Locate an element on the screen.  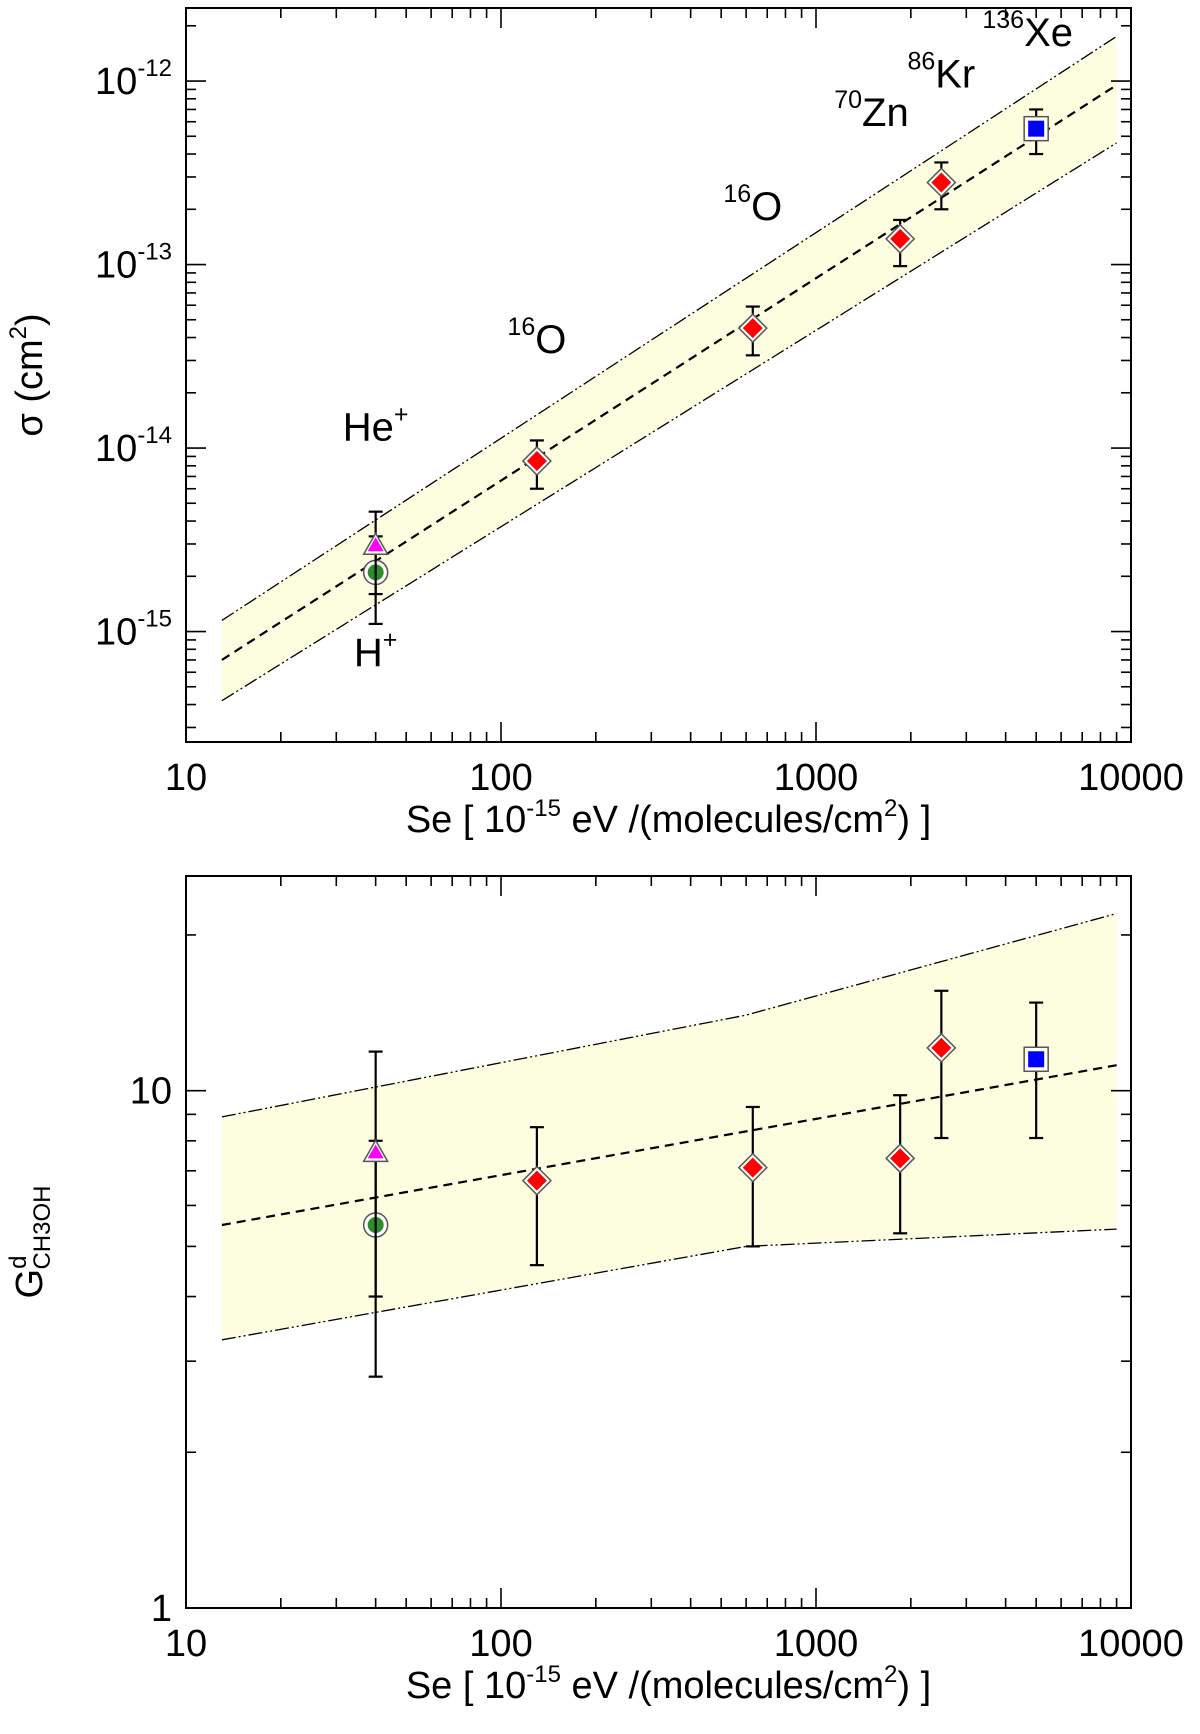
y-label-part: G is located at coordinates (30, 1284).